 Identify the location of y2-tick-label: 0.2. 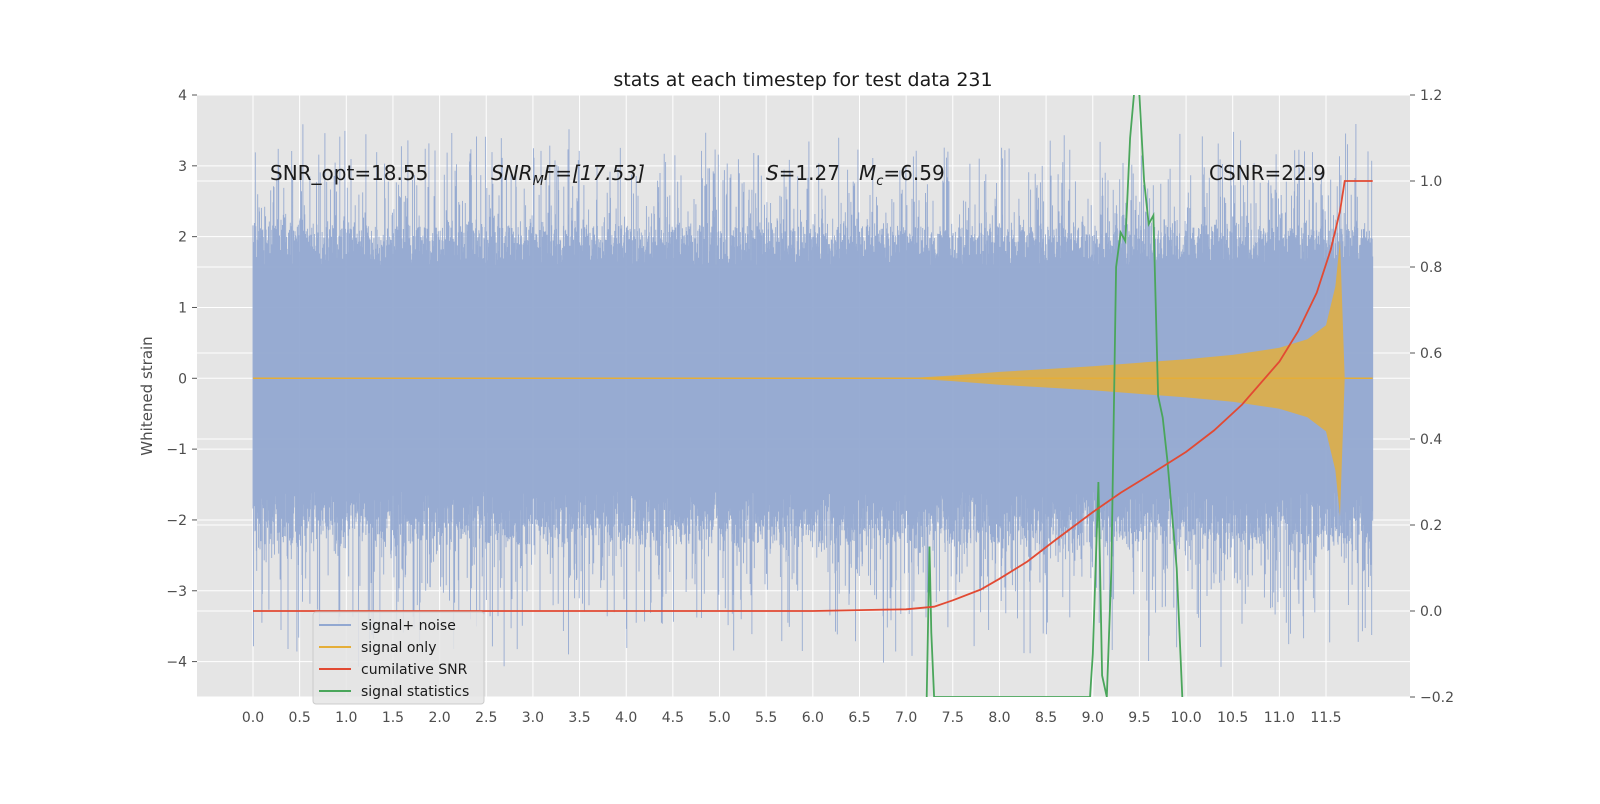
(1431, 526).